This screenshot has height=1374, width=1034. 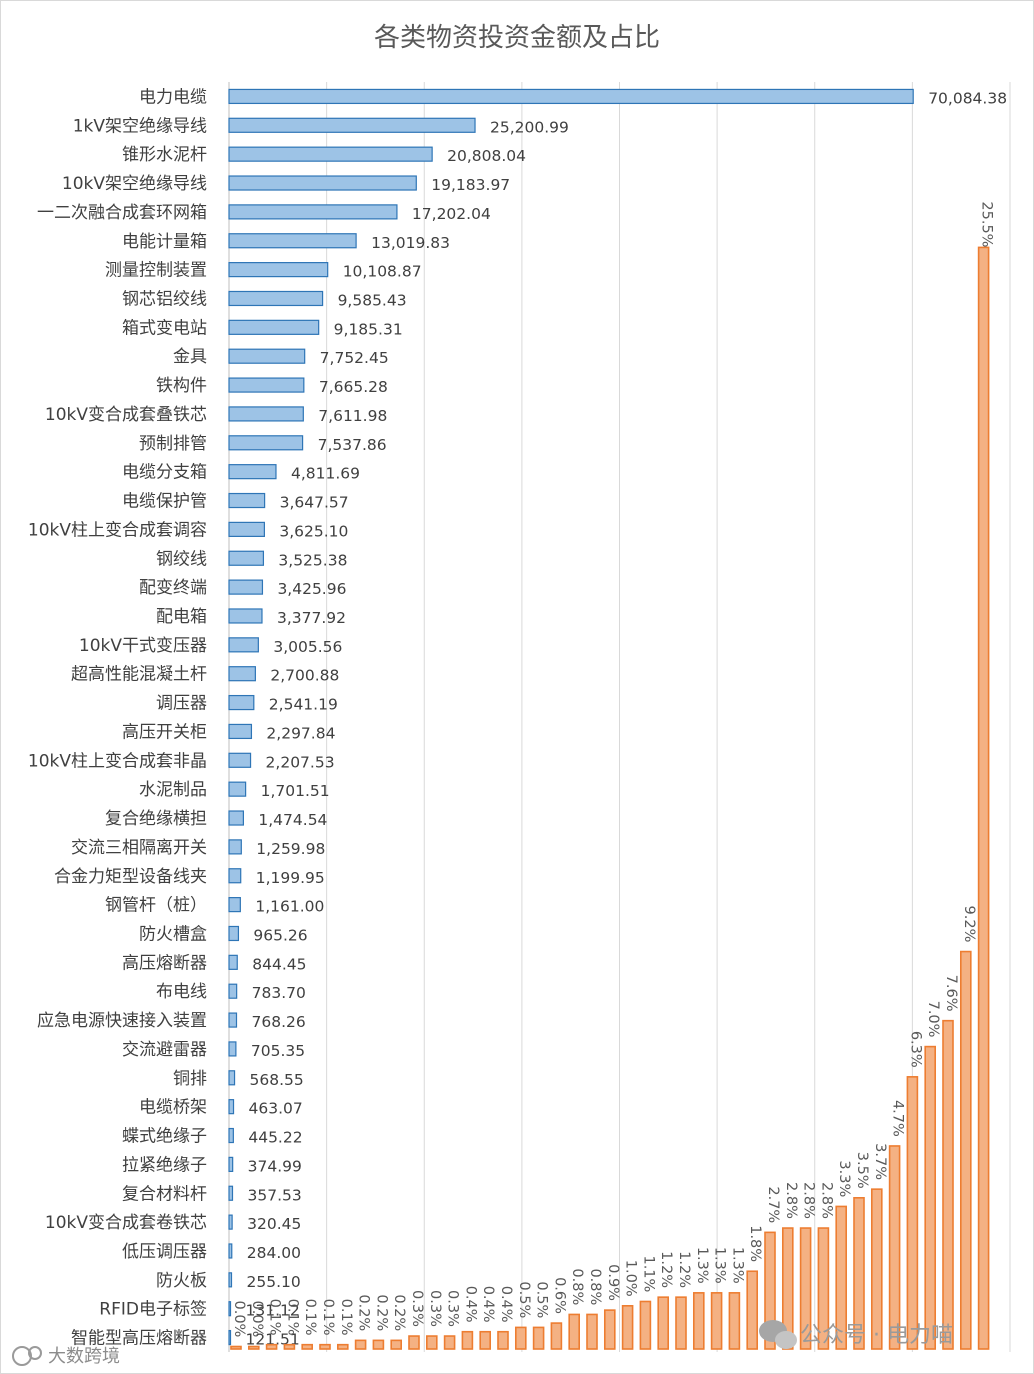 I want to click on category-label: 预制排管, so click(x=173, y=444).